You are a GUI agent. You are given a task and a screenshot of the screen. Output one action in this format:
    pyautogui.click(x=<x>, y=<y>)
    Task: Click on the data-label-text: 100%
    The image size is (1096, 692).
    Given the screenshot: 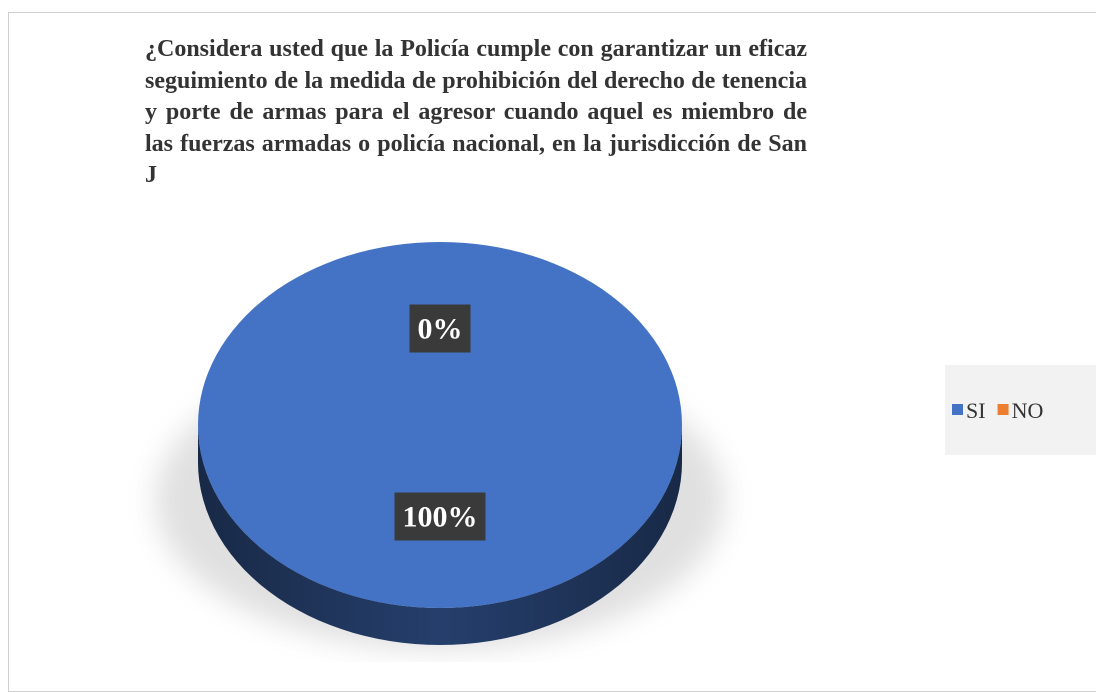 What is the action you would take?
    pyautogui.click(x=440, y=517)
    